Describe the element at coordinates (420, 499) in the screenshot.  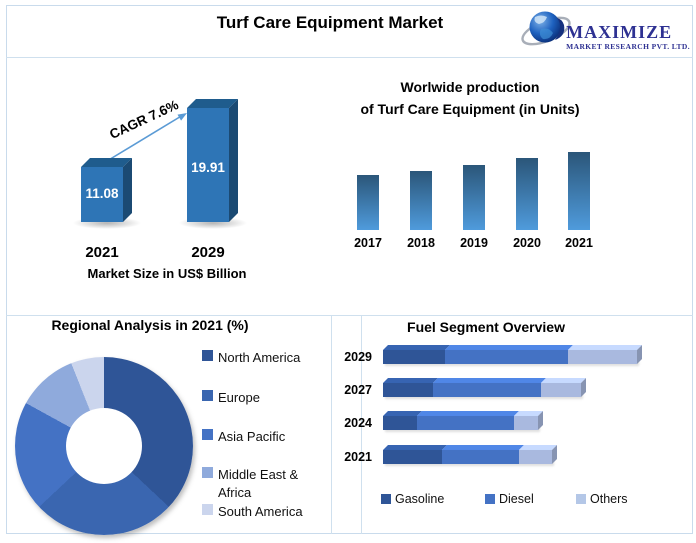
I see `legend-label: Gasoline` at that location.